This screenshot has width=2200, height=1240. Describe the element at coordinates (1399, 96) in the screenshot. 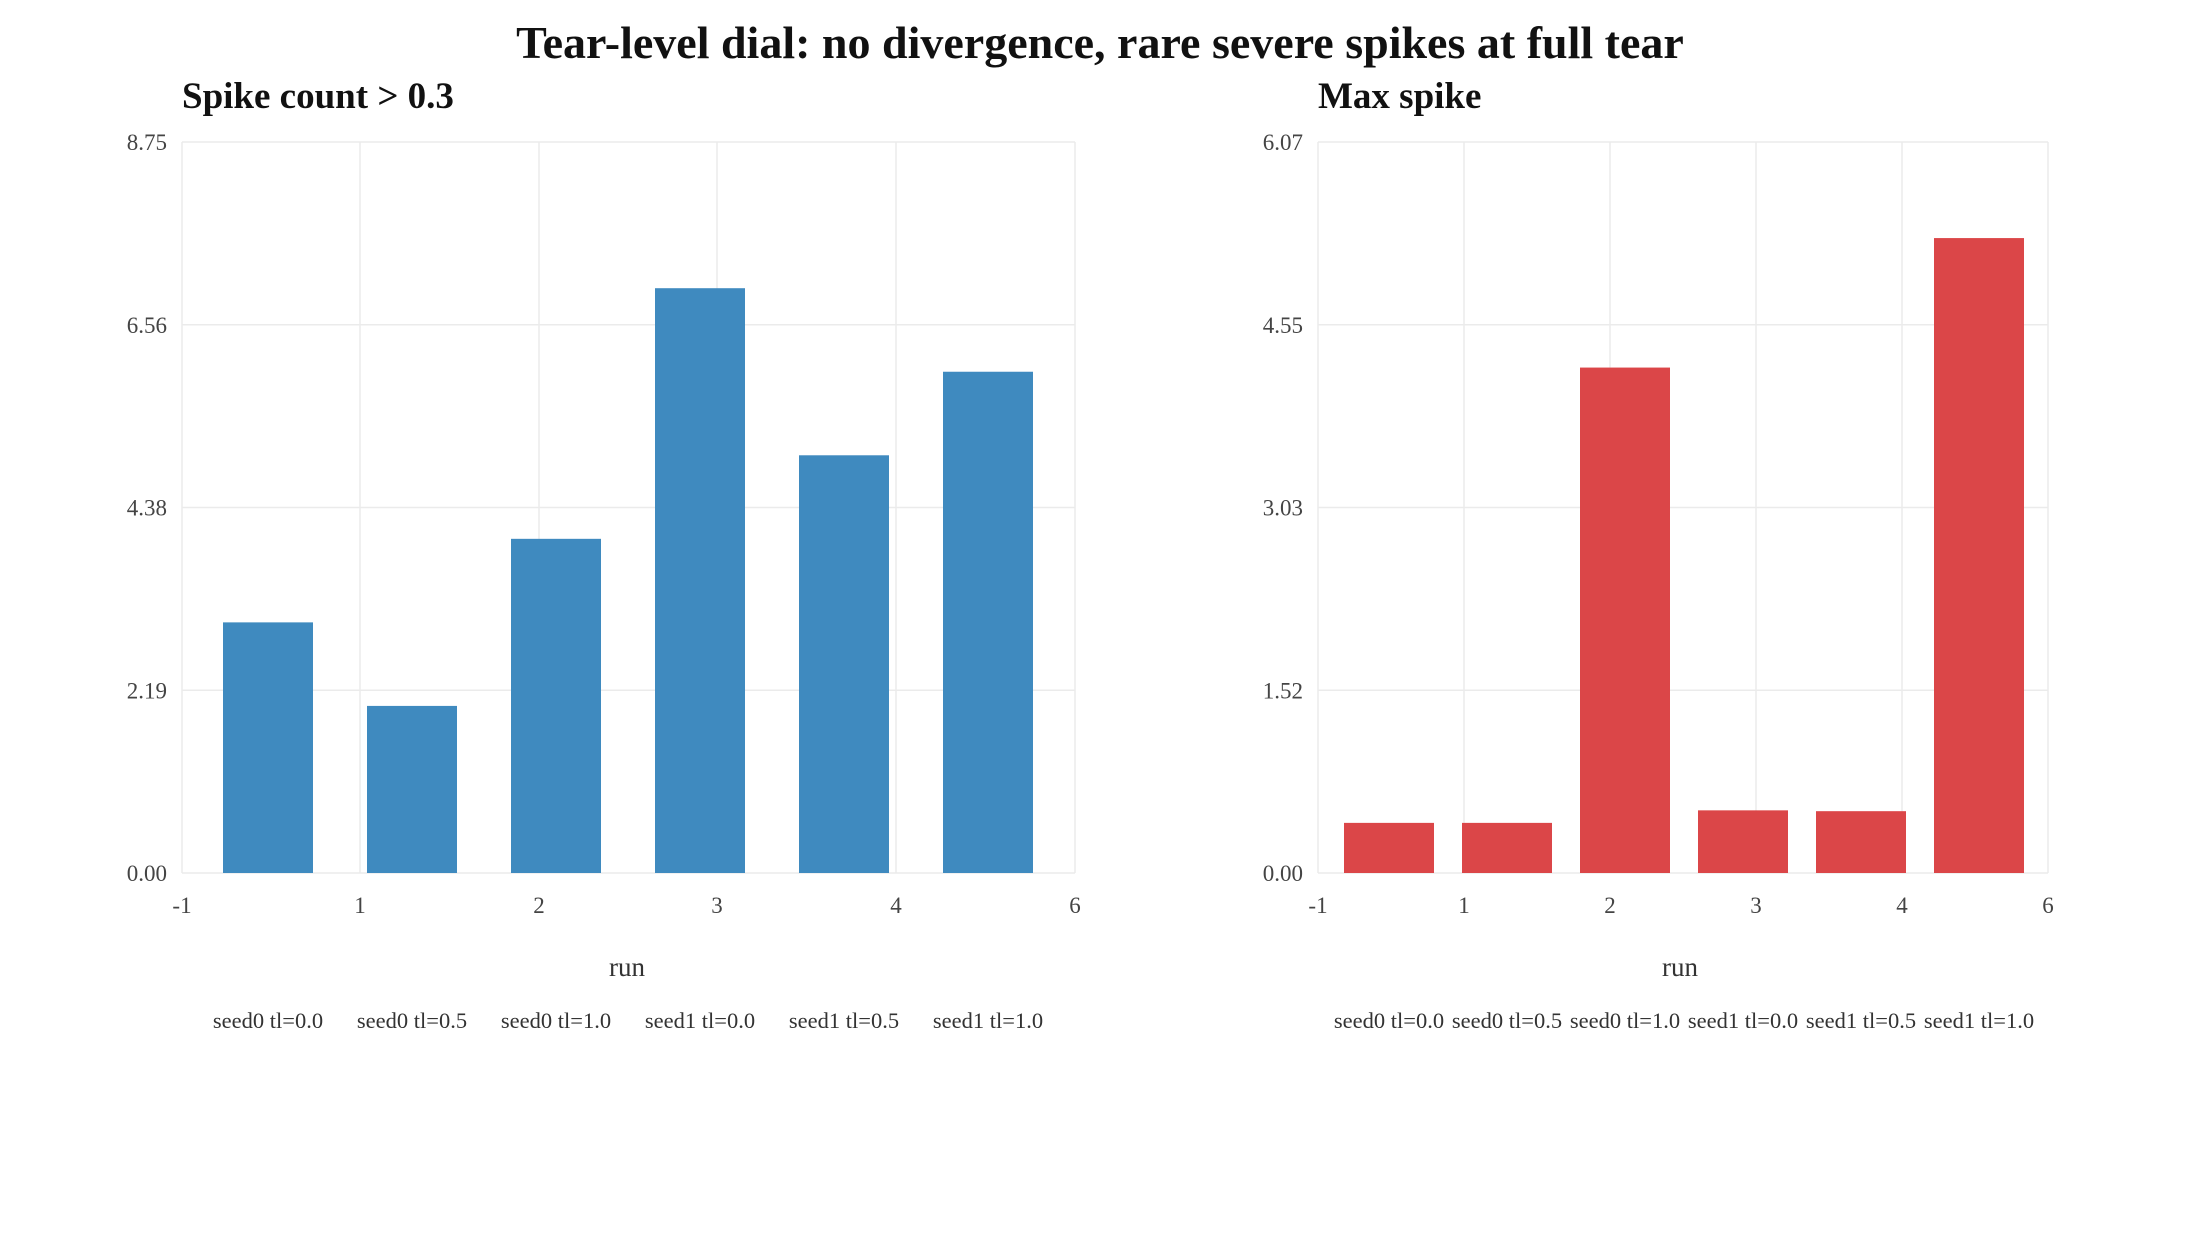

I see `chart-title: Max spike` at that location.